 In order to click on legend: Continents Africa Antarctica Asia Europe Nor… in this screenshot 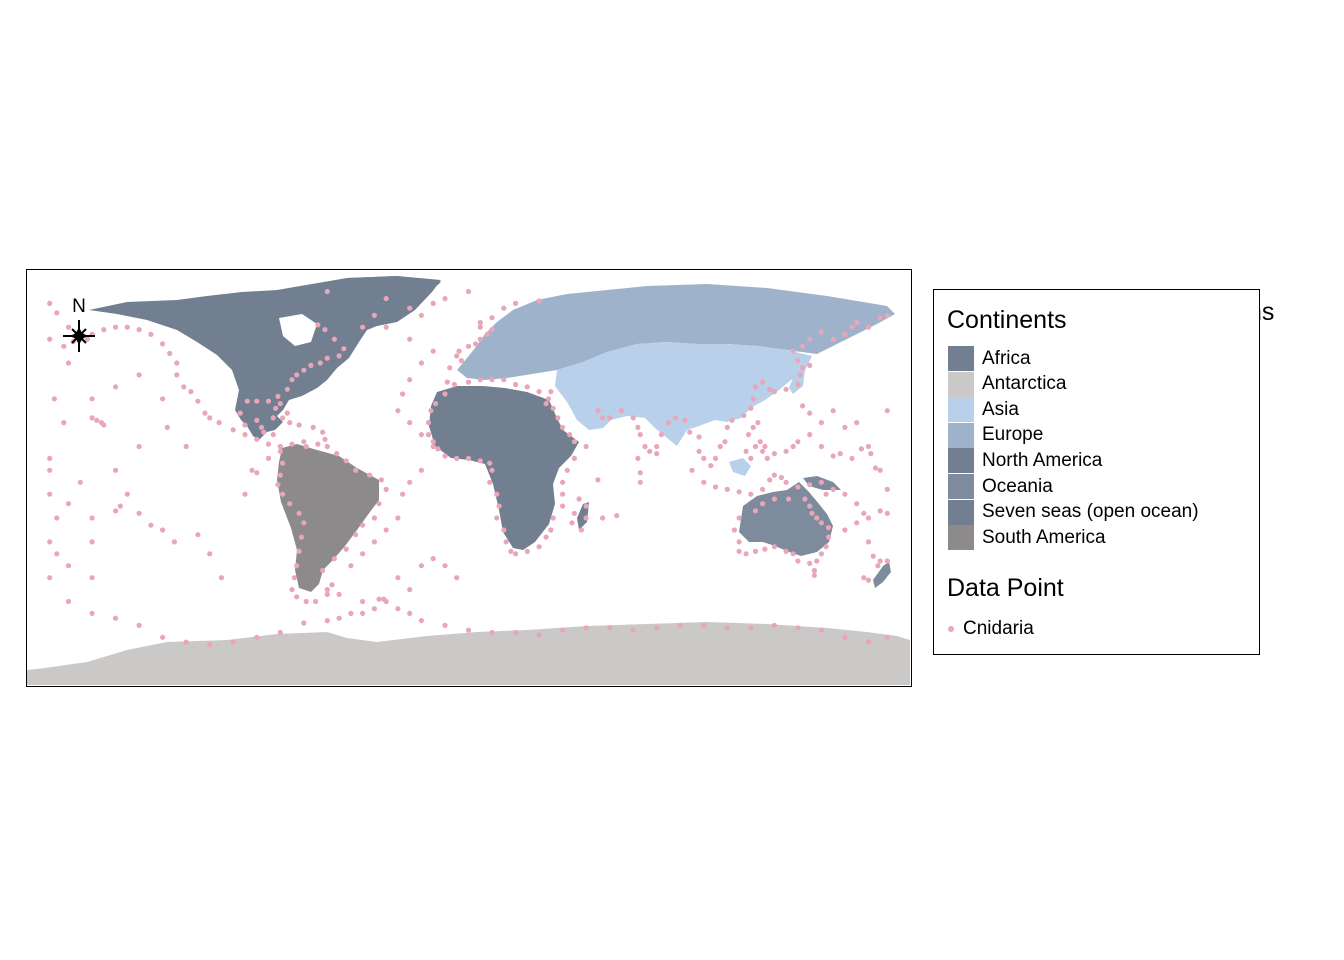, I will do `click(1096, 472)`.